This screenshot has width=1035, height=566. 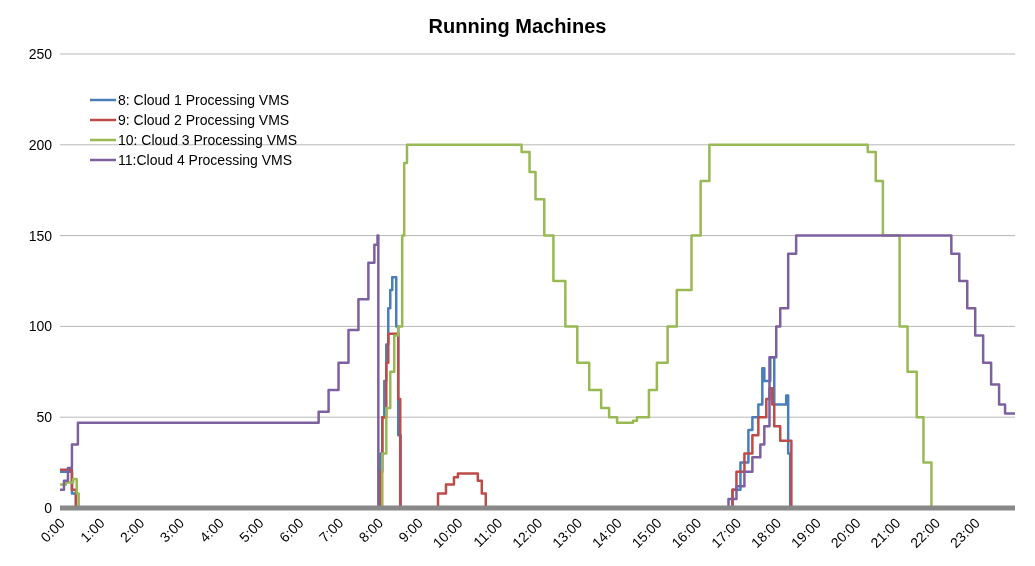 What do you see at coordinates (48, 507) in the screenshot?
I see `y-tick-label: 0` at bounding box center [48, 507].